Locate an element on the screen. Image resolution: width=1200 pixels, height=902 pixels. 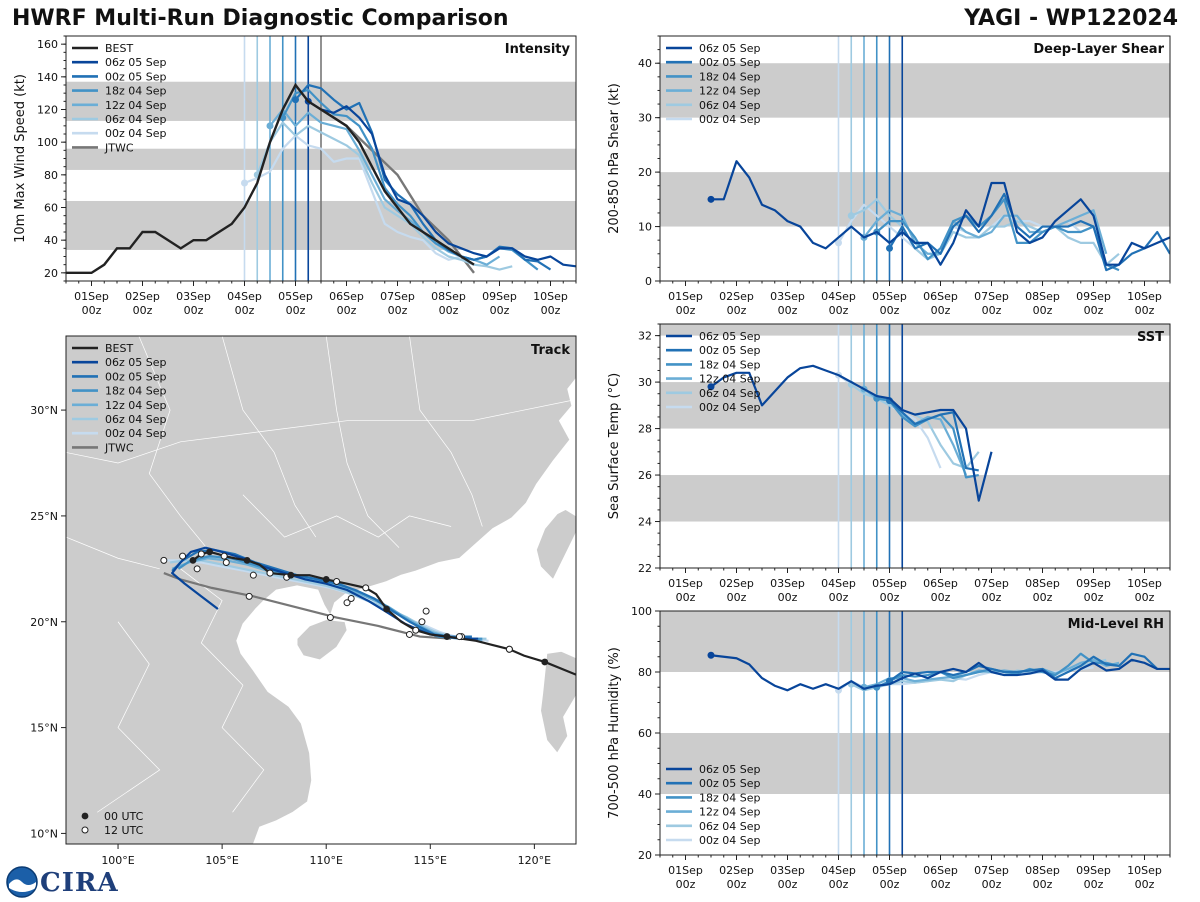
sst-init-marker-06z 05 Sep is located at coordinates (711, 387).